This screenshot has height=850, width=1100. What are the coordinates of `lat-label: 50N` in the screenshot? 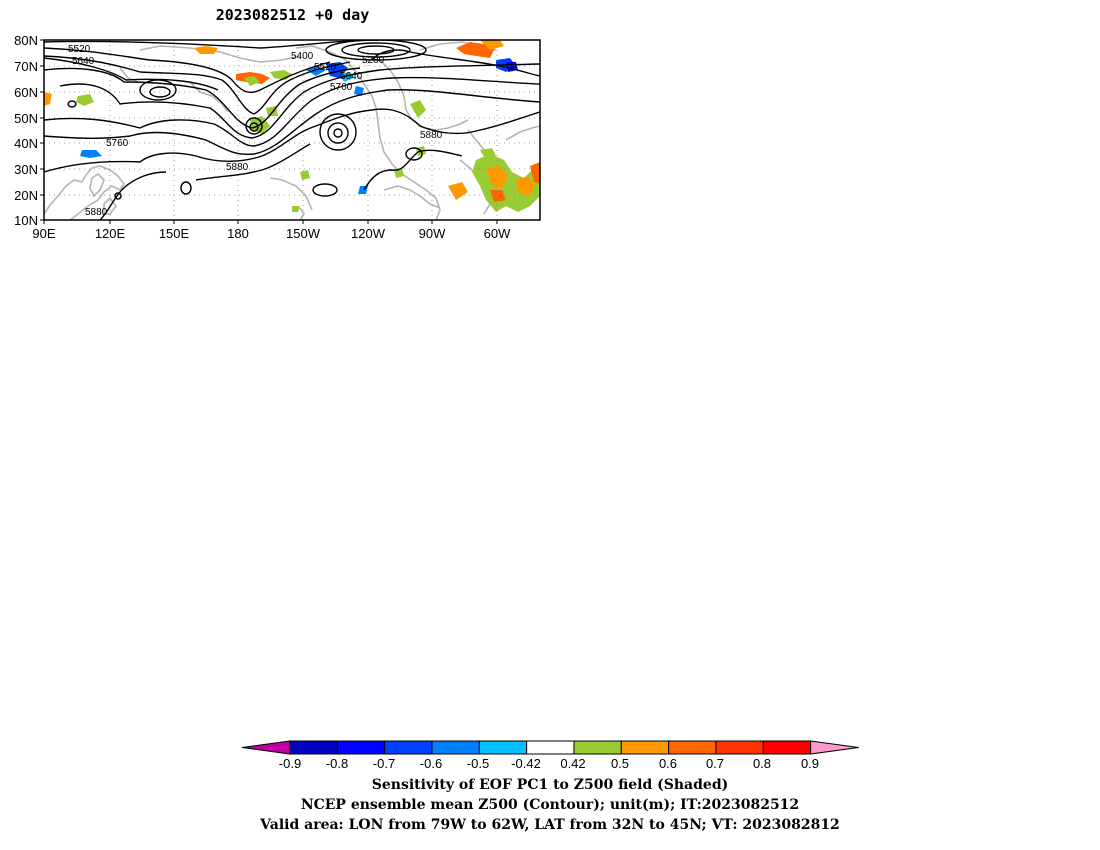 It's located at (26, 118).